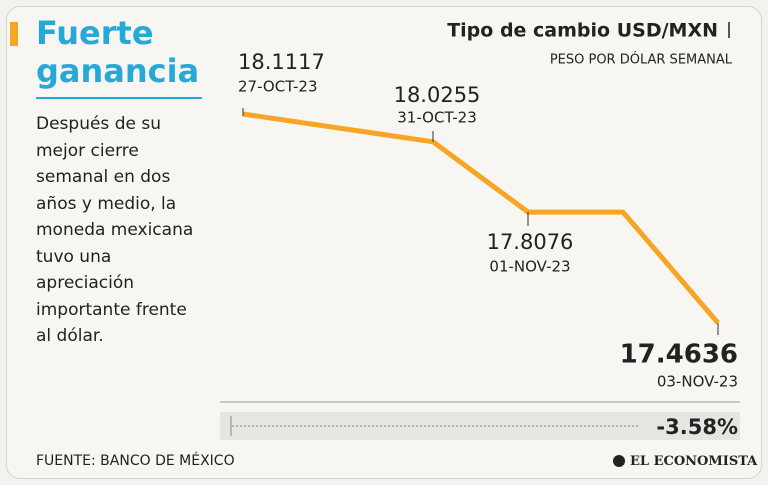 Image resolution: width=768 pixels, height=485 pixels. Describe the element at coordinates (694, 461) in the screenshot. I see `brand: EL ECONOMISTA` at that location.